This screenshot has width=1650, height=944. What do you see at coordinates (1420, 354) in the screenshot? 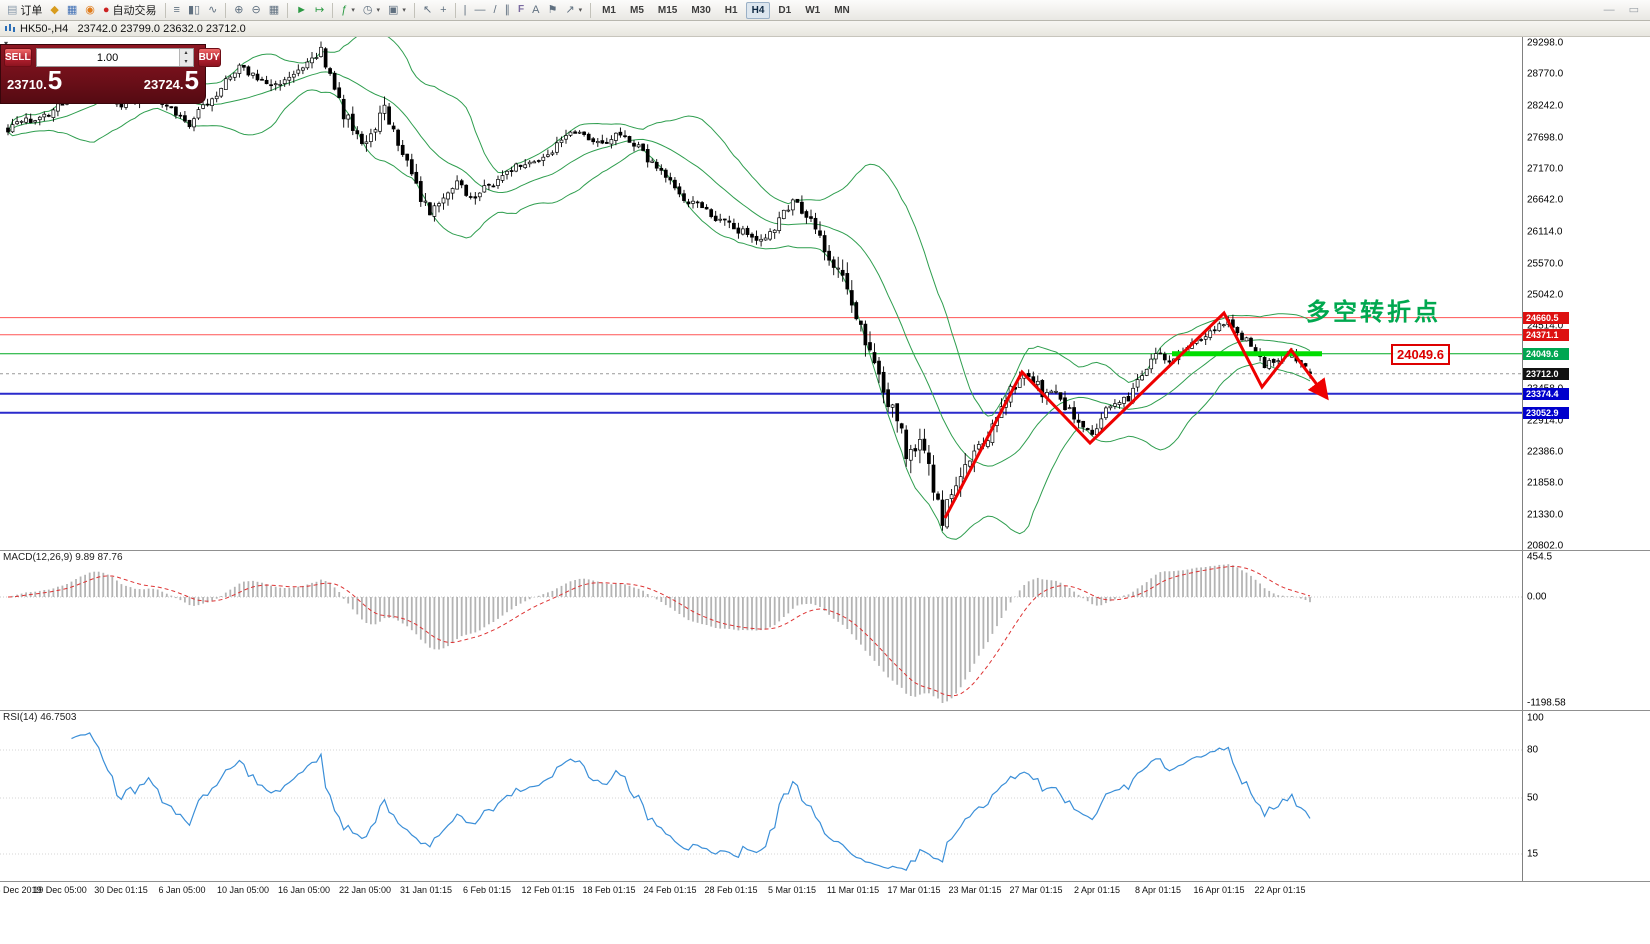
I see `price-callout-label: 24049.6` at bounding box center [1420, 354].